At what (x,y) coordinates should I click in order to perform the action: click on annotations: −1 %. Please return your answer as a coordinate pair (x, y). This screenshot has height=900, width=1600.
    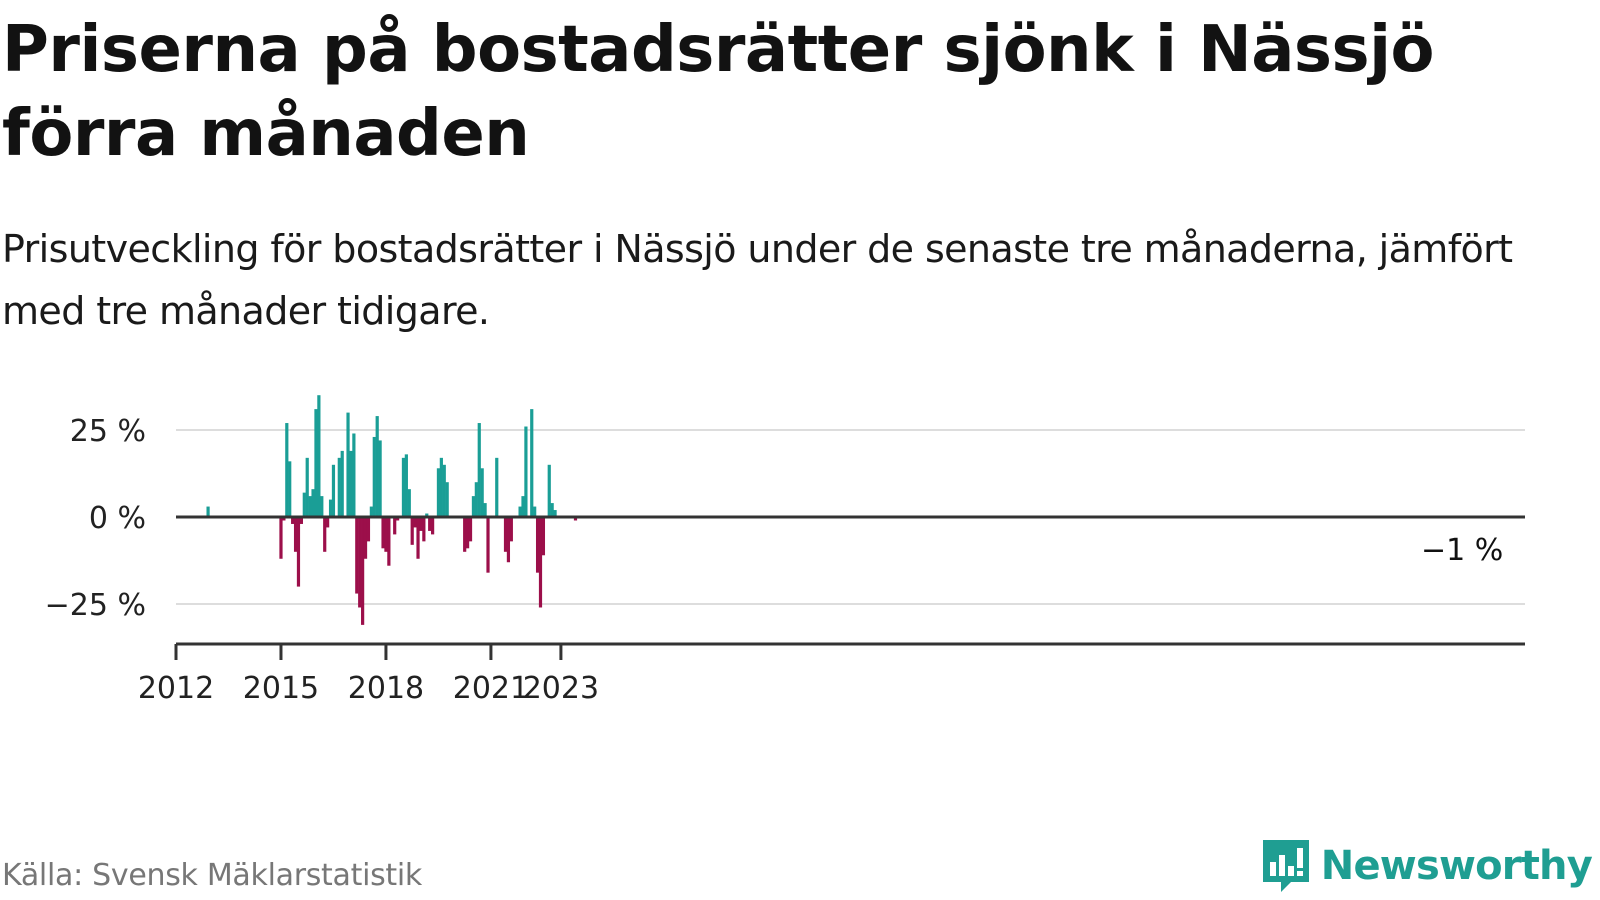
    Looking at the image, I should click on (1462, 550).